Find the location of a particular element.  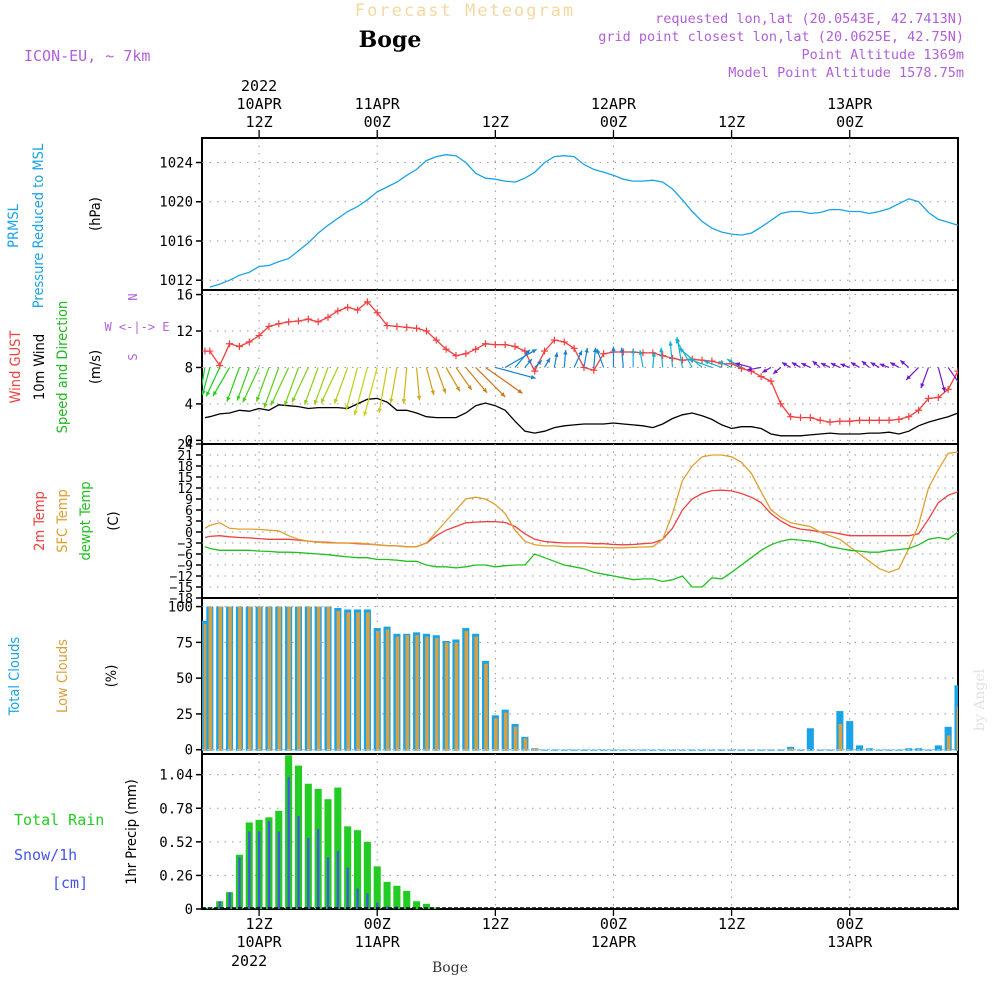

panel-label: 10m Wind is located at coordinates (40, 367).